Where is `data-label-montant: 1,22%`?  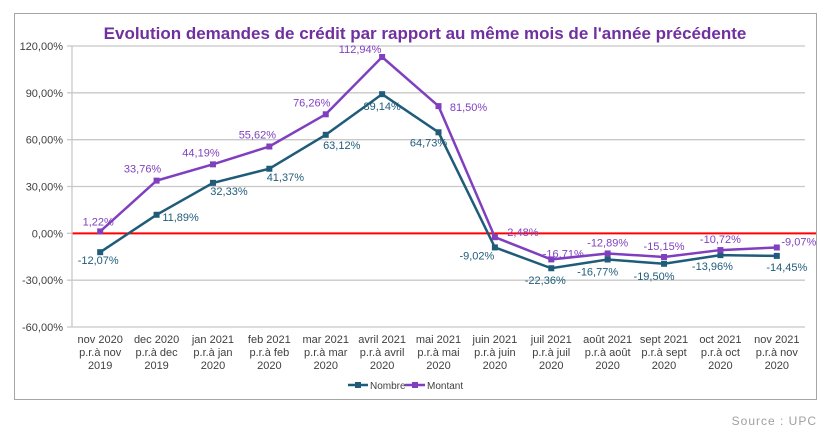
data-label-montant: 1,22% is located at coordinates (98, 222).